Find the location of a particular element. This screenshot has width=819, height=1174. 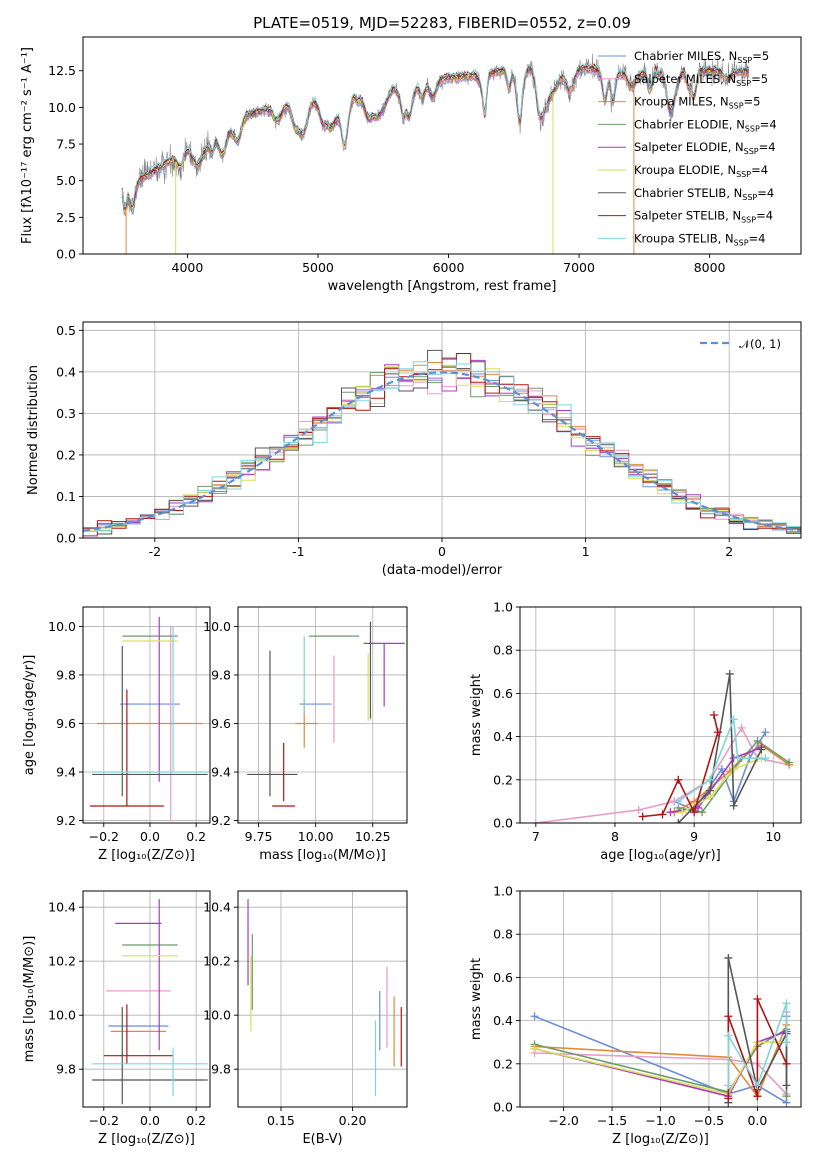

y-tick-label: 0.2 is located at coordinates (503, 1063).